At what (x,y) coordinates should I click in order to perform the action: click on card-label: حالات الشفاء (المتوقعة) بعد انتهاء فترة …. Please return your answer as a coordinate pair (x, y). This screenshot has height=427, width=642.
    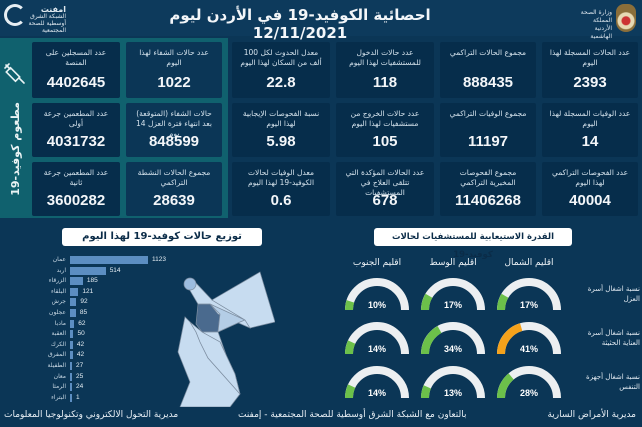
    Looking at the image, I should click on (174, 123).